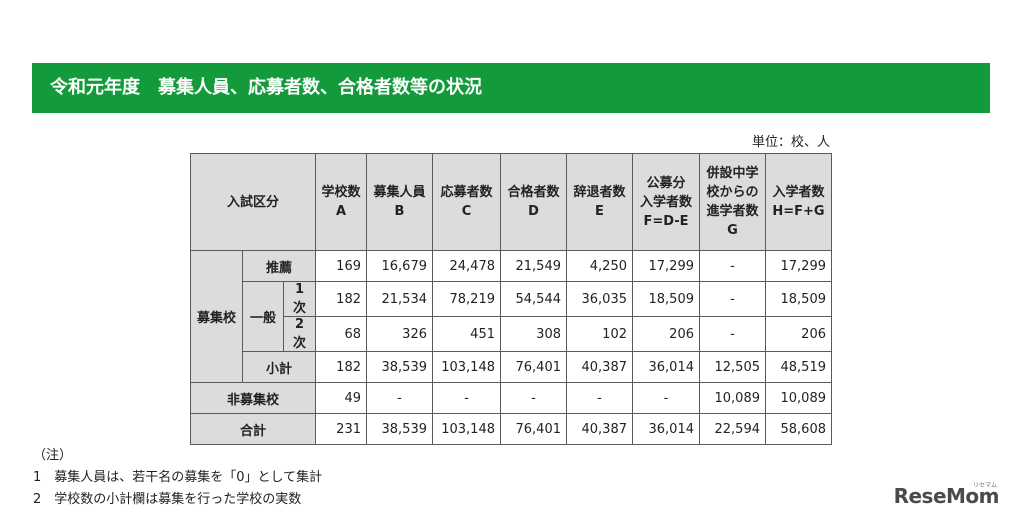 The width and height of the screenshot is (1013, 520). What do you see at coordinates (533, 299) in the screenshot?
I see `table-cell: 54,544` at bounding box center [533, 299].